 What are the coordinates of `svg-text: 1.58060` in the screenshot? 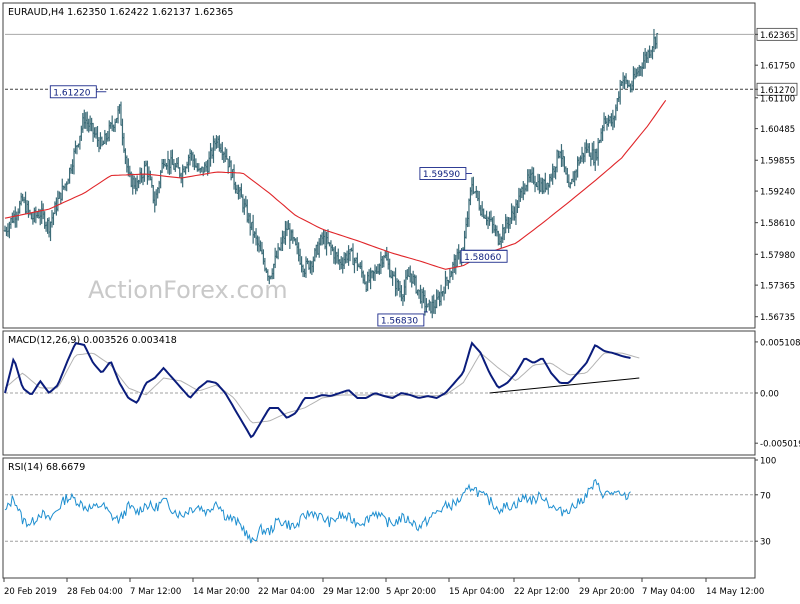 It's located at (482, 258).